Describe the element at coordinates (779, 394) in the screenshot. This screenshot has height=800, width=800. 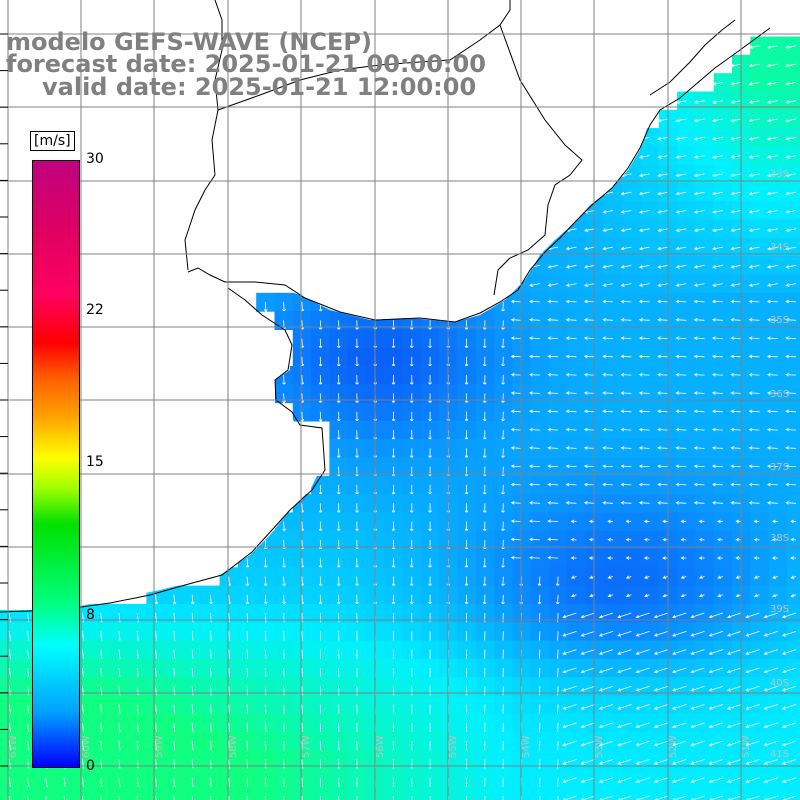
I see `latitude-label: 36S` at that location.